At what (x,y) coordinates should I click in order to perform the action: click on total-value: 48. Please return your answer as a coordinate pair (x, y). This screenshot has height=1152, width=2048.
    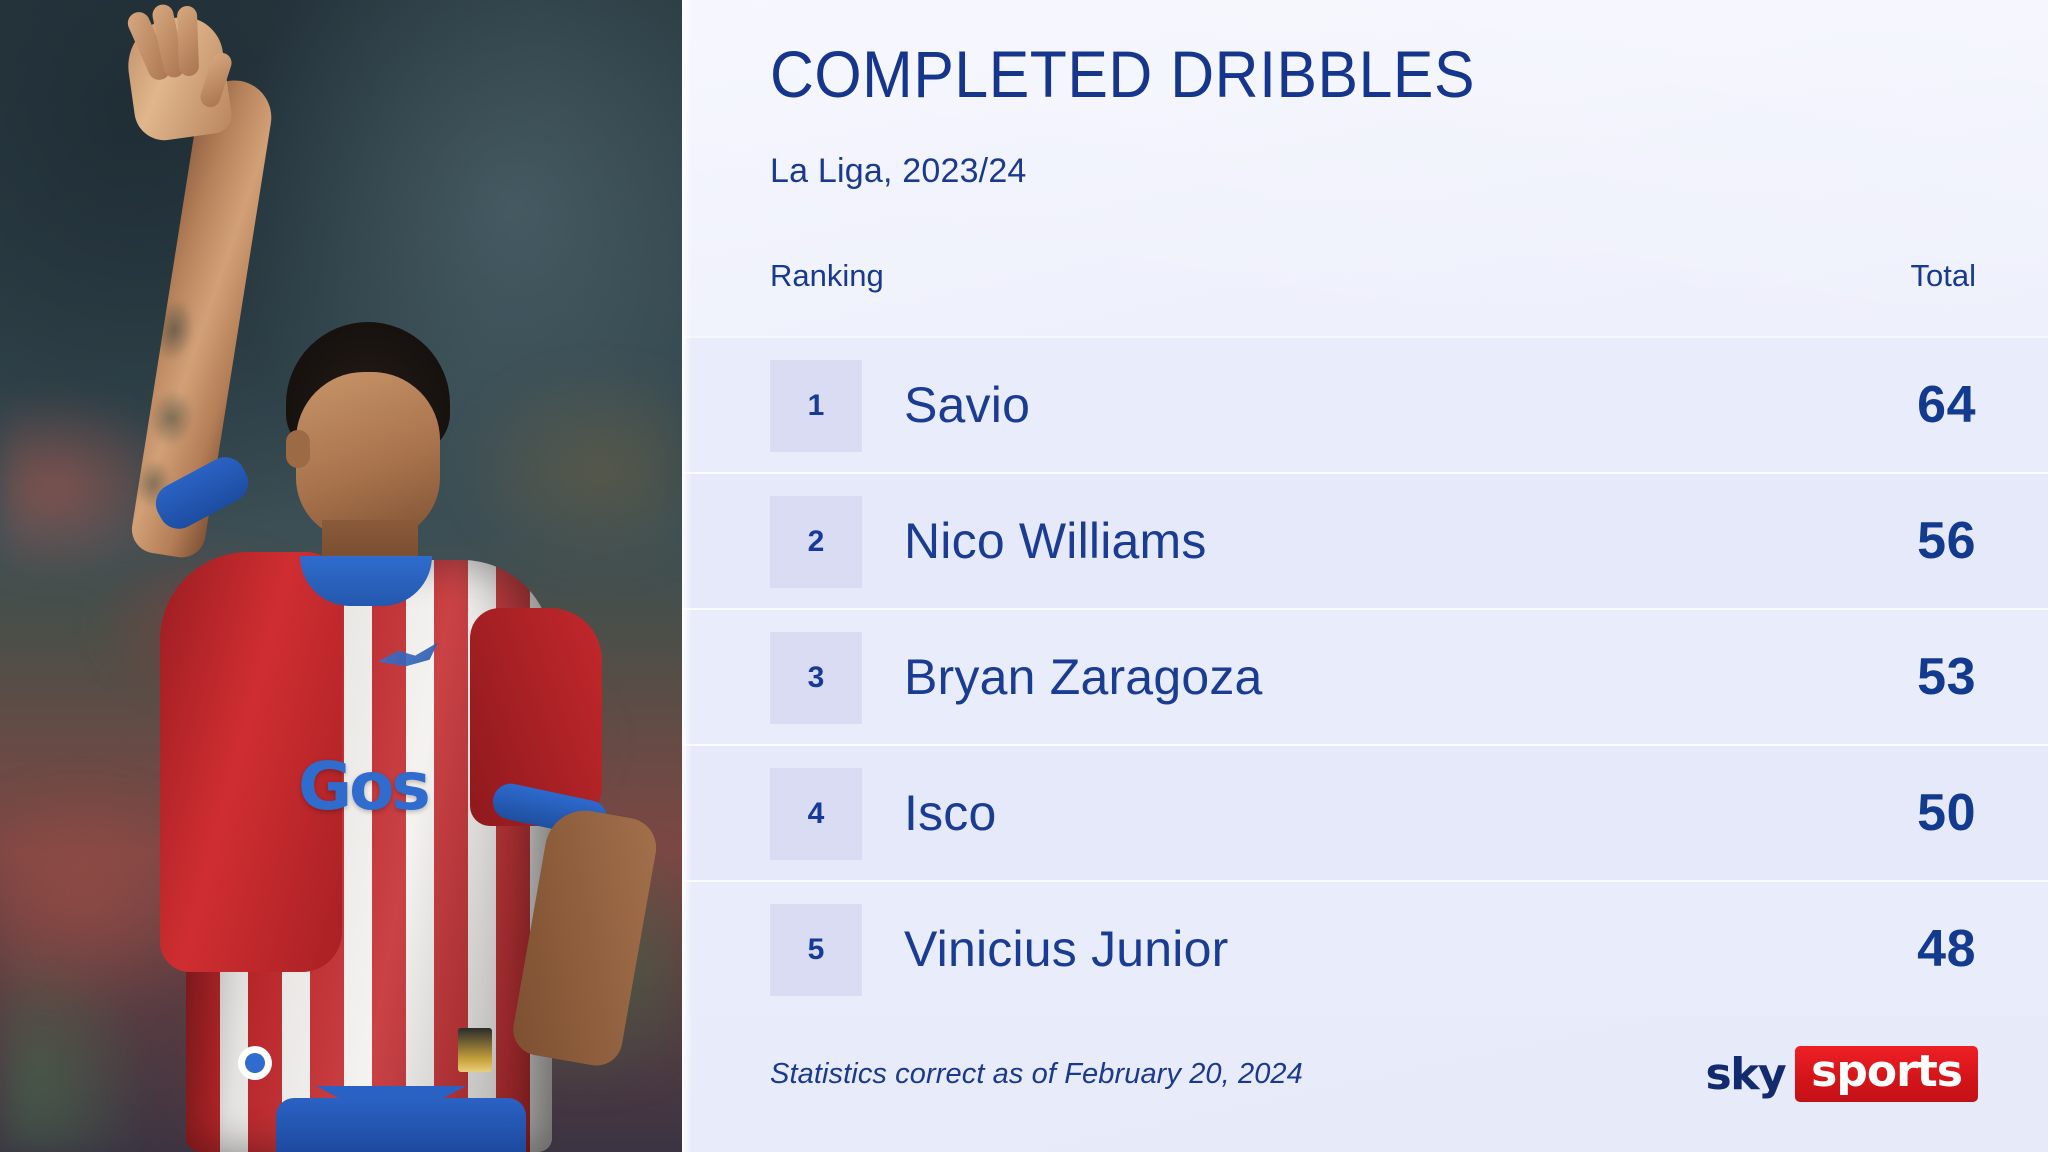
    Looking at the image, I should click on (1946, 949).